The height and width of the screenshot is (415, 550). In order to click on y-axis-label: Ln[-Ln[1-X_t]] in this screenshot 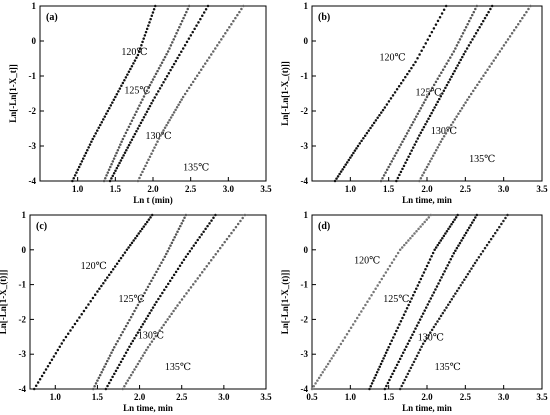, I will do `click(13, 93)`.